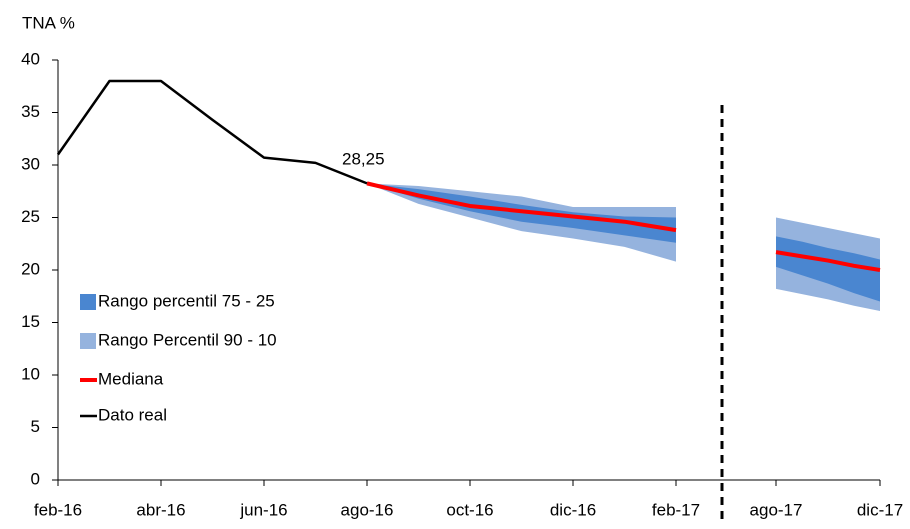 The height and width of the screenshot is (529, 910). I want to click on x-tick-label: dic-17, so click(880, 509).